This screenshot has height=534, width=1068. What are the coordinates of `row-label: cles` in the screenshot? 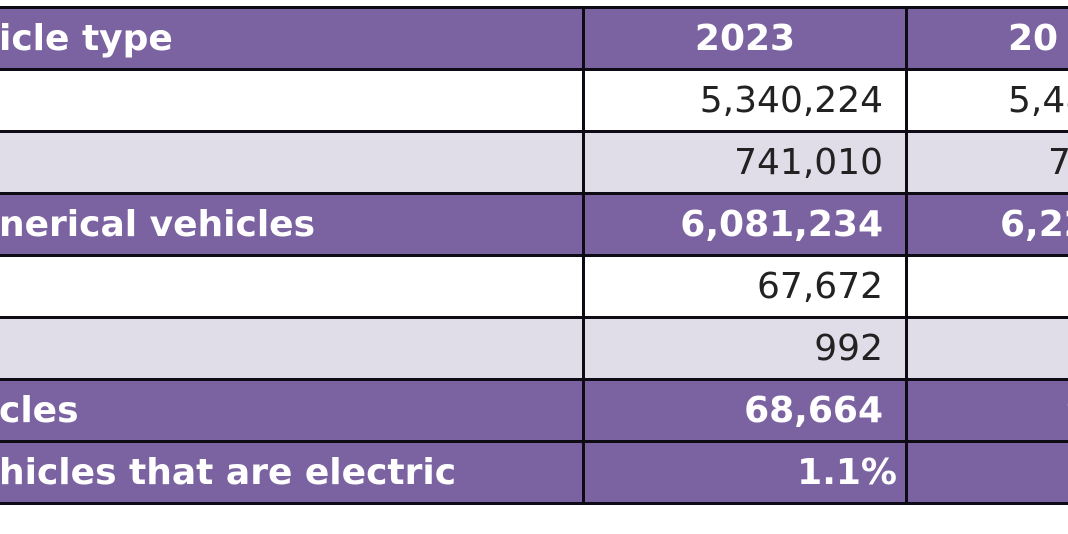 It's located at (292, 410).